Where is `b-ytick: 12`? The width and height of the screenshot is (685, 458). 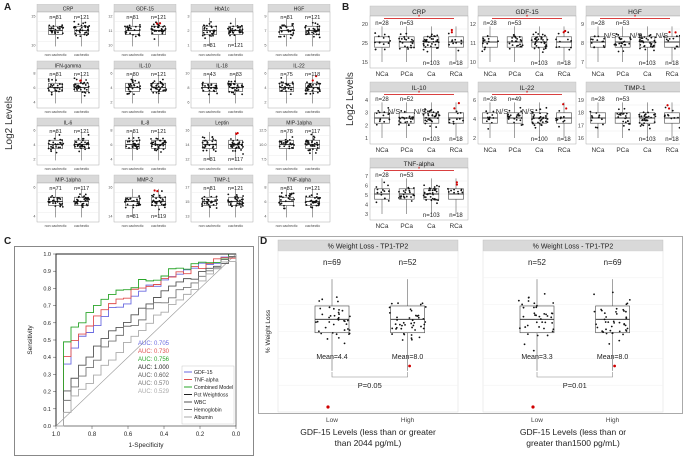
b-ytick: 12 is located at coordinates (473, 25).